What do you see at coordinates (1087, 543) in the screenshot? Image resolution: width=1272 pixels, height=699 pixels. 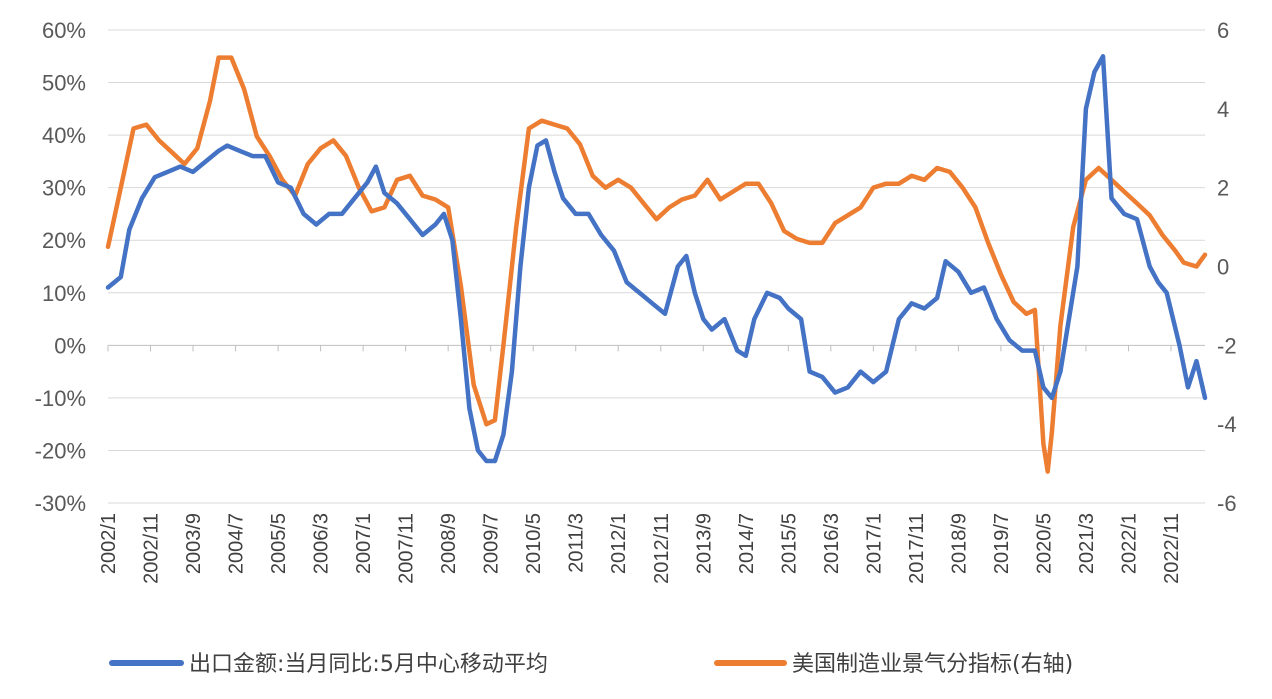 I see `x-tick-label: 2021/3` at bounding box center [1087, 543].